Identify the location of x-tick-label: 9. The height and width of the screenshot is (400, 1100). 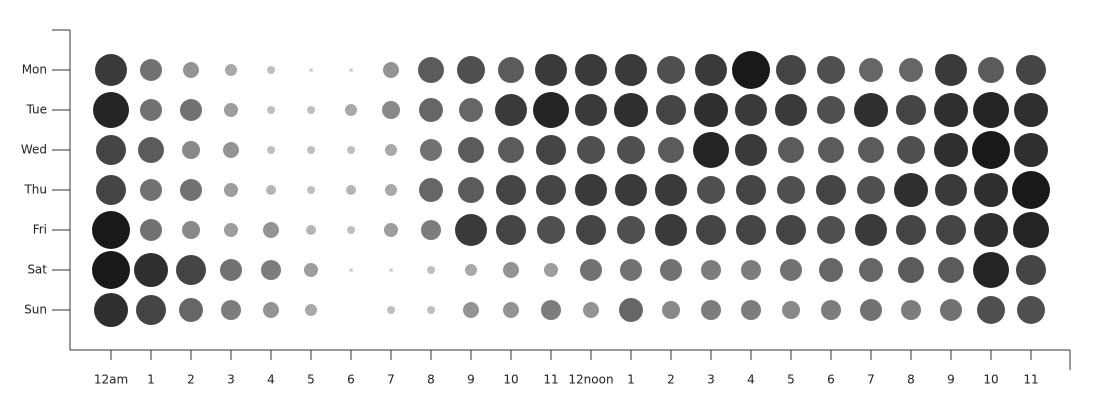
(471, 380).